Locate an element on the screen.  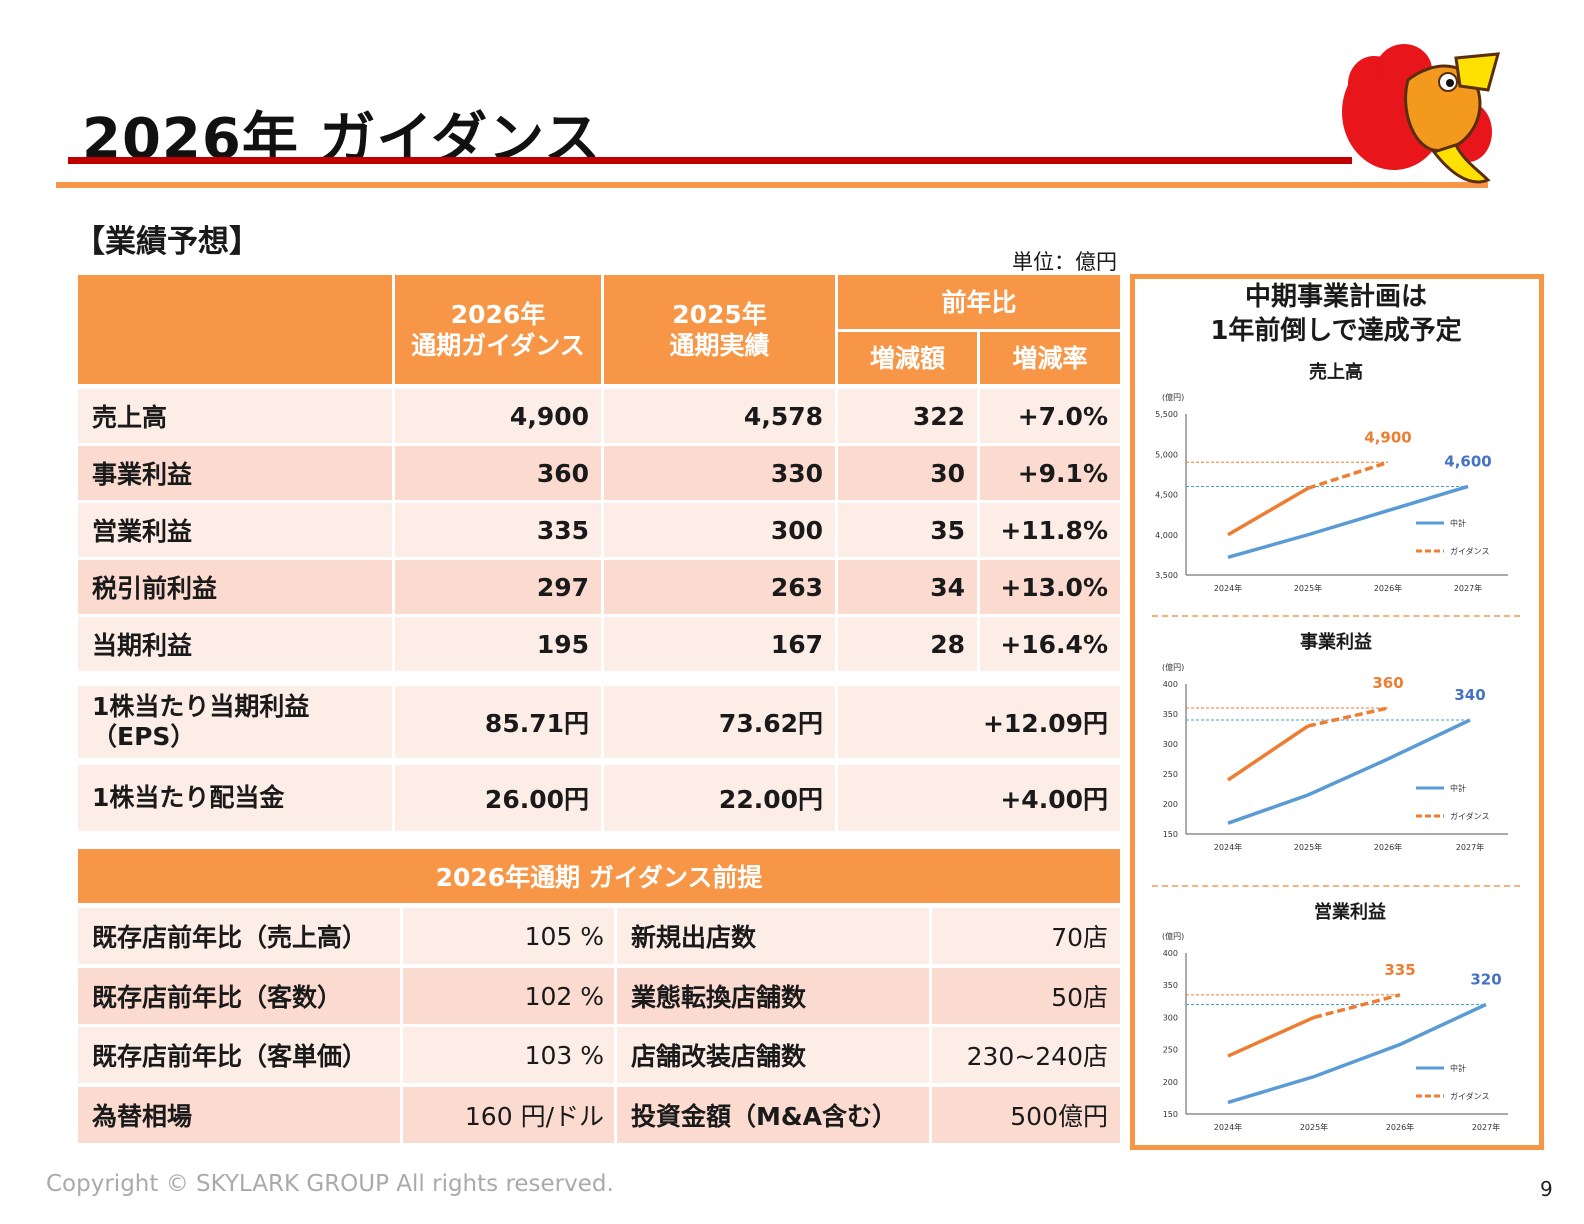
per-share-2026: 85.71円 is located at coordinates (498, 722).